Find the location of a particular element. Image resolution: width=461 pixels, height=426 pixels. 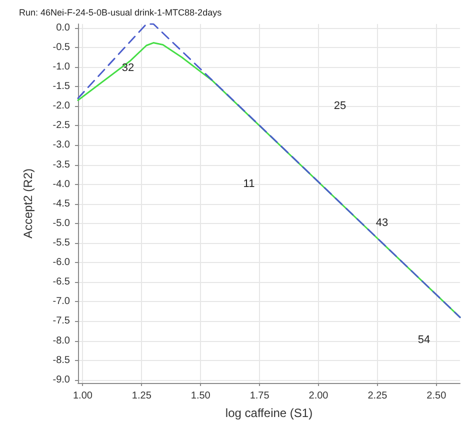

chart-title: Run: 46Nei-F-24-5-0B-usual drink-1-MTC88-2days is located at coordinates (120, 13).